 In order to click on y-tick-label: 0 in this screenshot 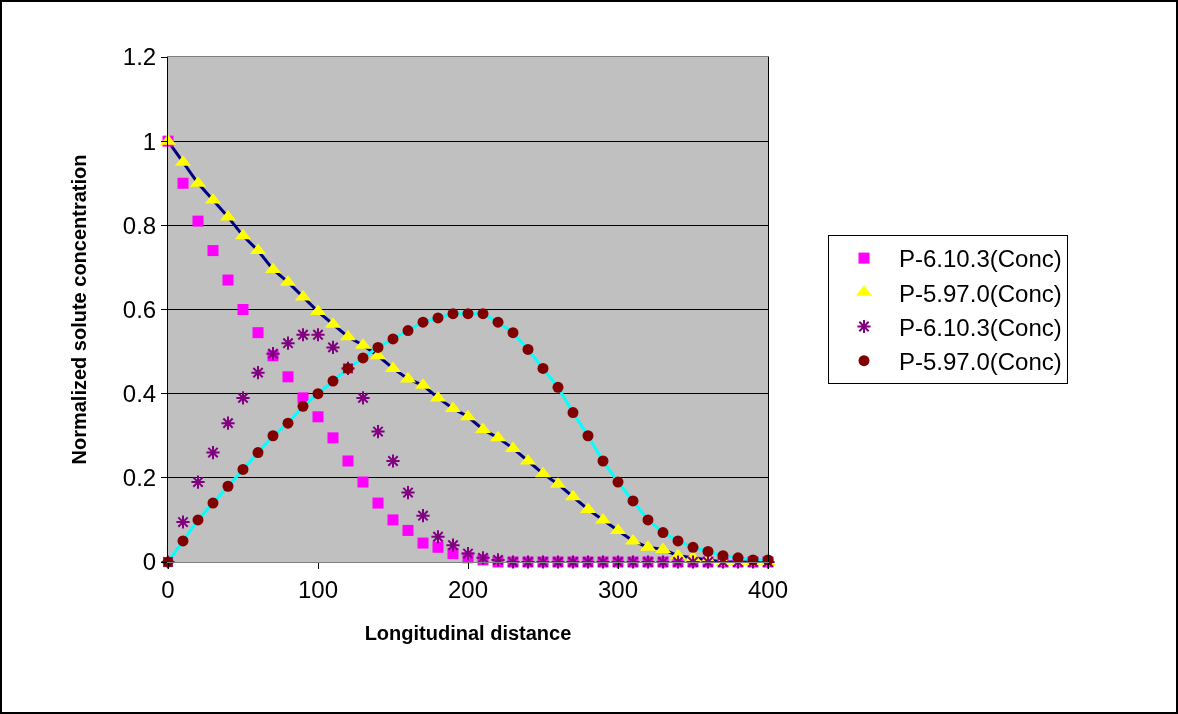, I will do `click(149, 562)`.